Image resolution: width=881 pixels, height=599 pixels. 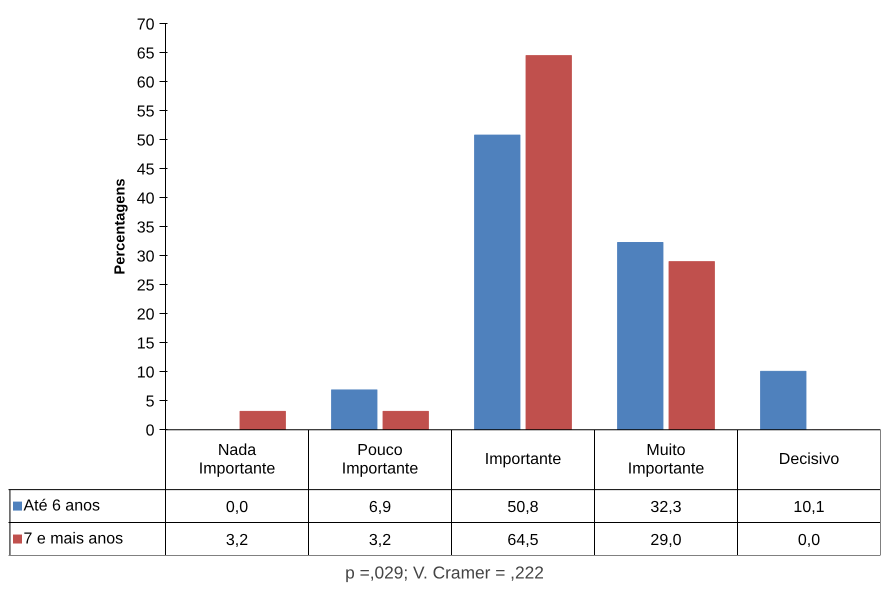 What do you see at coordinates (380, 460) in the screenshot?
I see `x-tick-label: Pouco Importante` at bounding box center [380, 460].